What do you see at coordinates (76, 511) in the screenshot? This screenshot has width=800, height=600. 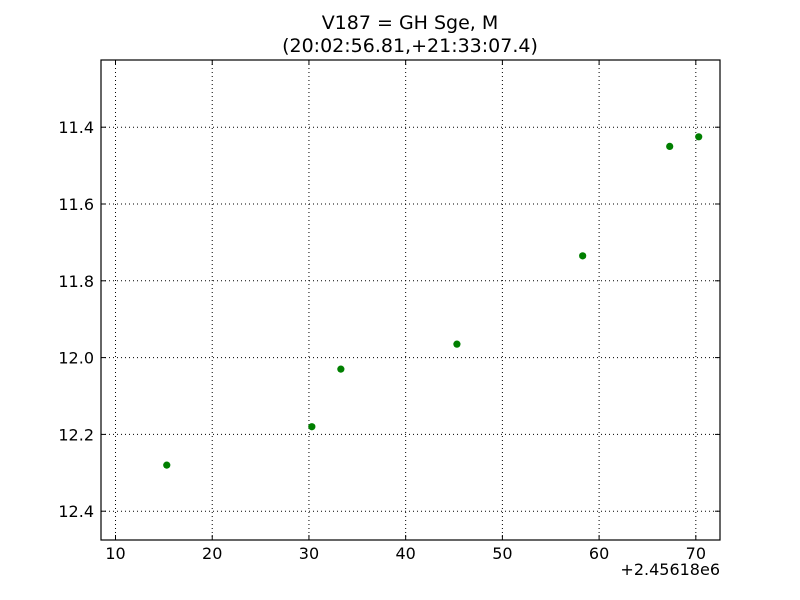 I see `y-tick-label: 12.4` at bounding box center [76, 511].